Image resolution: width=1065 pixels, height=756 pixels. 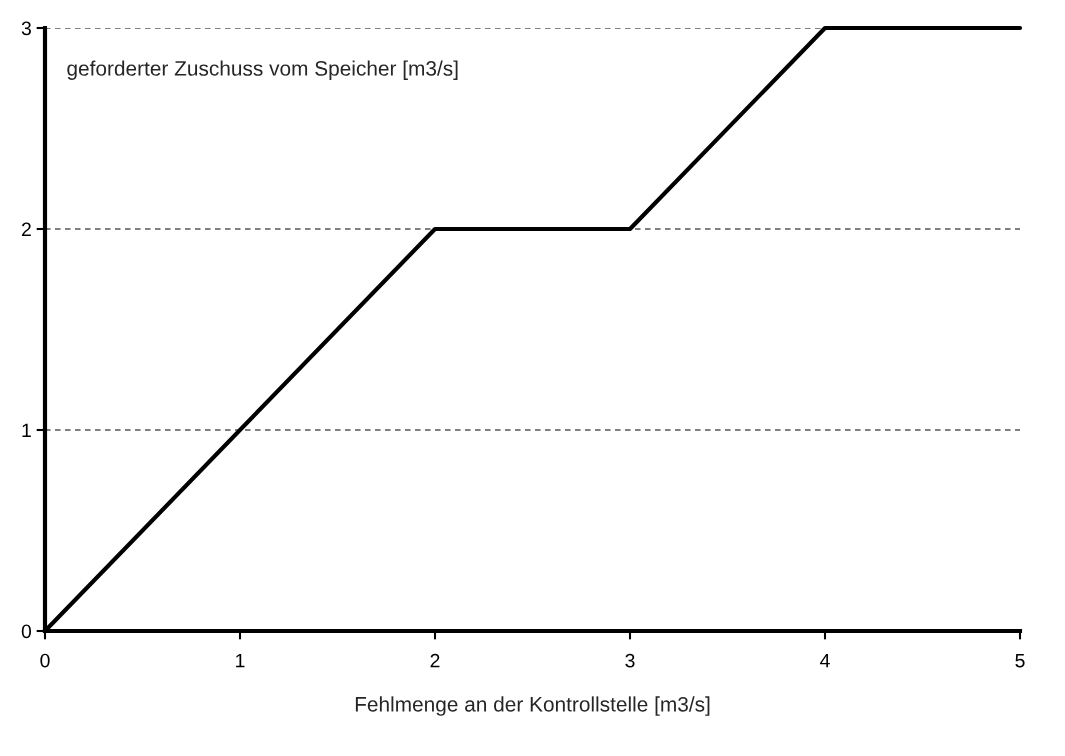 What do you see at coordinates (1020, 660) in the screenshot?
I see `x-tick-label: 5` at bounding box center [1020, 660].